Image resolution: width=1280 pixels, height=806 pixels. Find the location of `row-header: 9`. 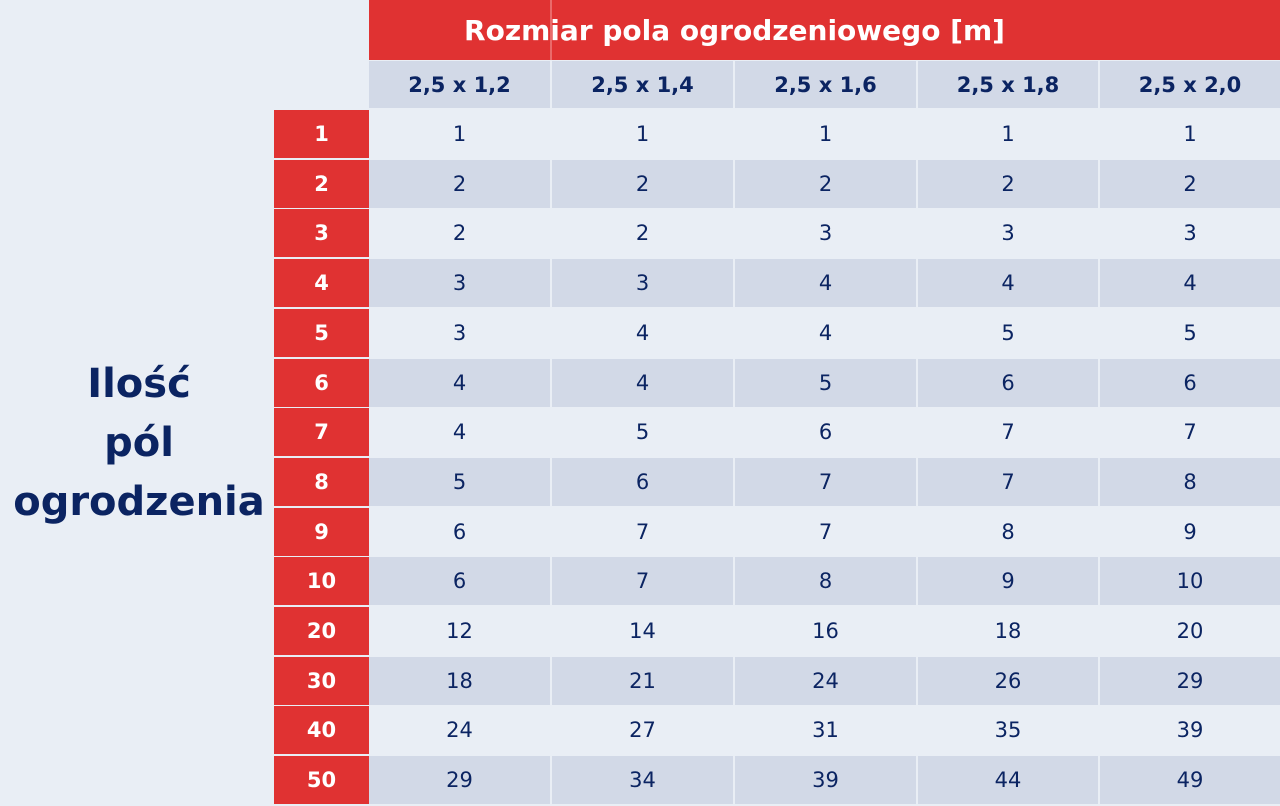

row-header: 9 is located at coordinates (321, 532).